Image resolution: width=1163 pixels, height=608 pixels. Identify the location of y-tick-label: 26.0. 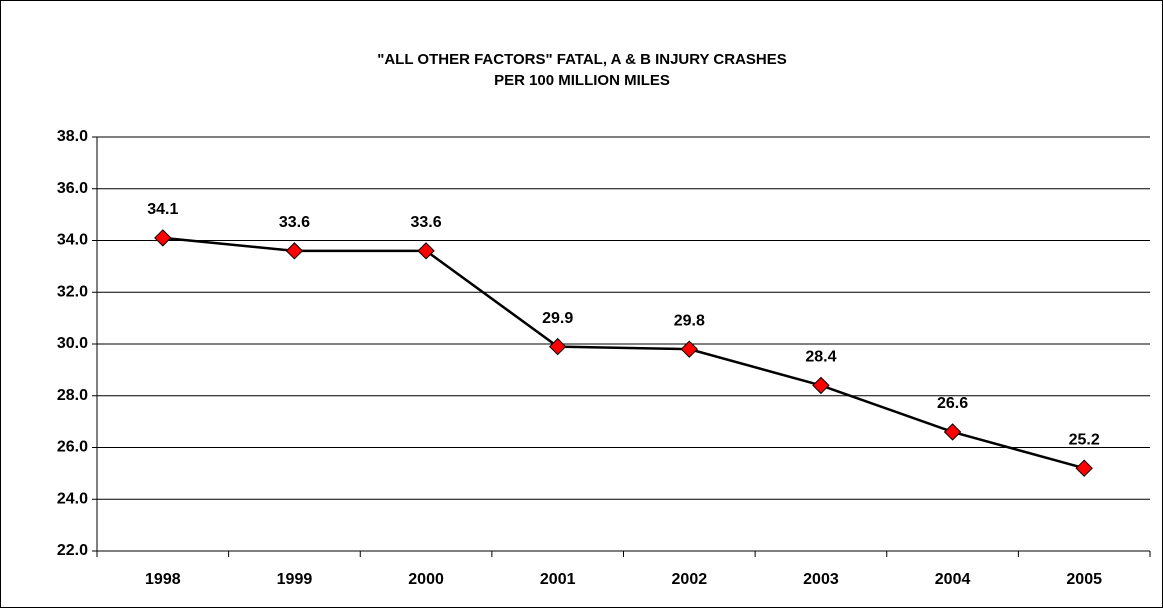
(72, 447).